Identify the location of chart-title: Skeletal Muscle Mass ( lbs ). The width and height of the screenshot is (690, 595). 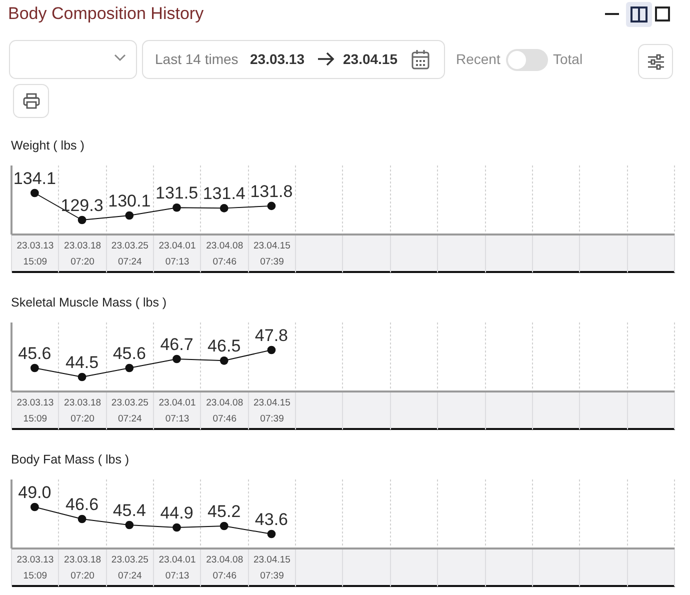
(89, 303).